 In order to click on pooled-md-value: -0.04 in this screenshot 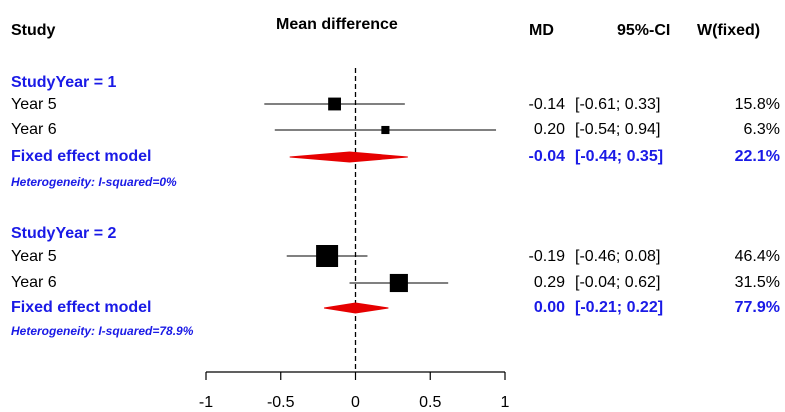, I will do `click(546, 156)`.